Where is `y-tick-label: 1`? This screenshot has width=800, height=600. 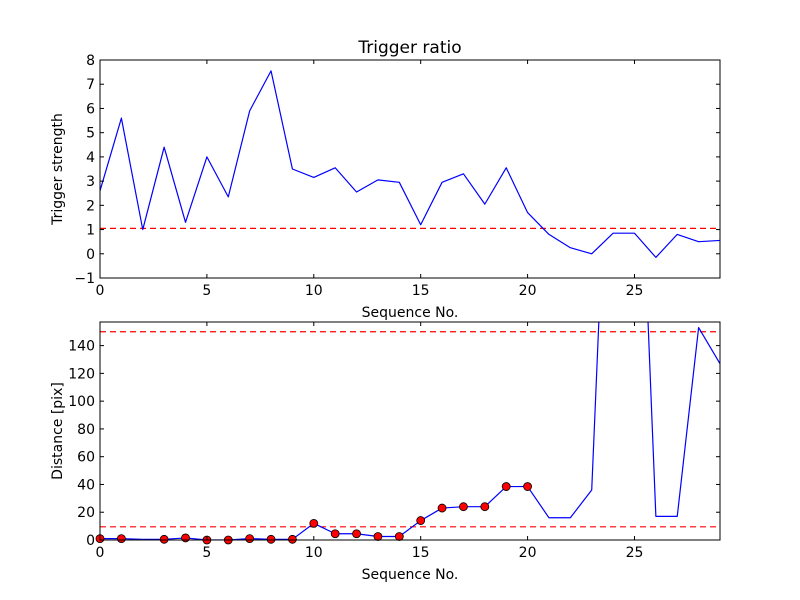
y-tick-label: 1 is located at coordinates (90, 231).